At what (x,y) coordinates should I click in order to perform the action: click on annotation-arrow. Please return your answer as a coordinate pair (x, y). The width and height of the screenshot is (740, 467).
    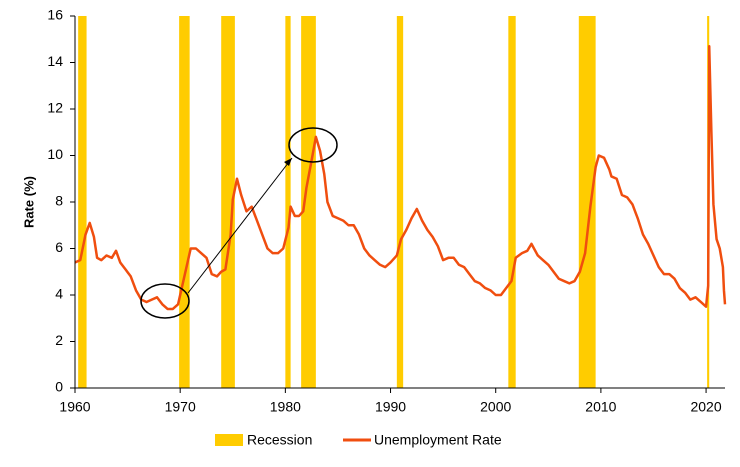
    Looking at the image, I should click on (240, 225).